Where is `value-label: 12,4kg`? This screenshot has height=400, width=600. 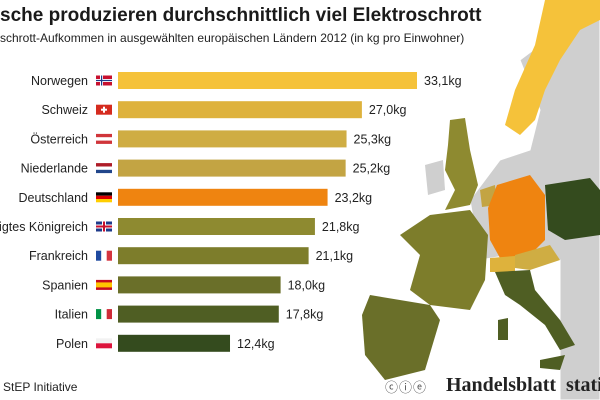 value-label: 12,4kg is located at coordinates (256, 344).